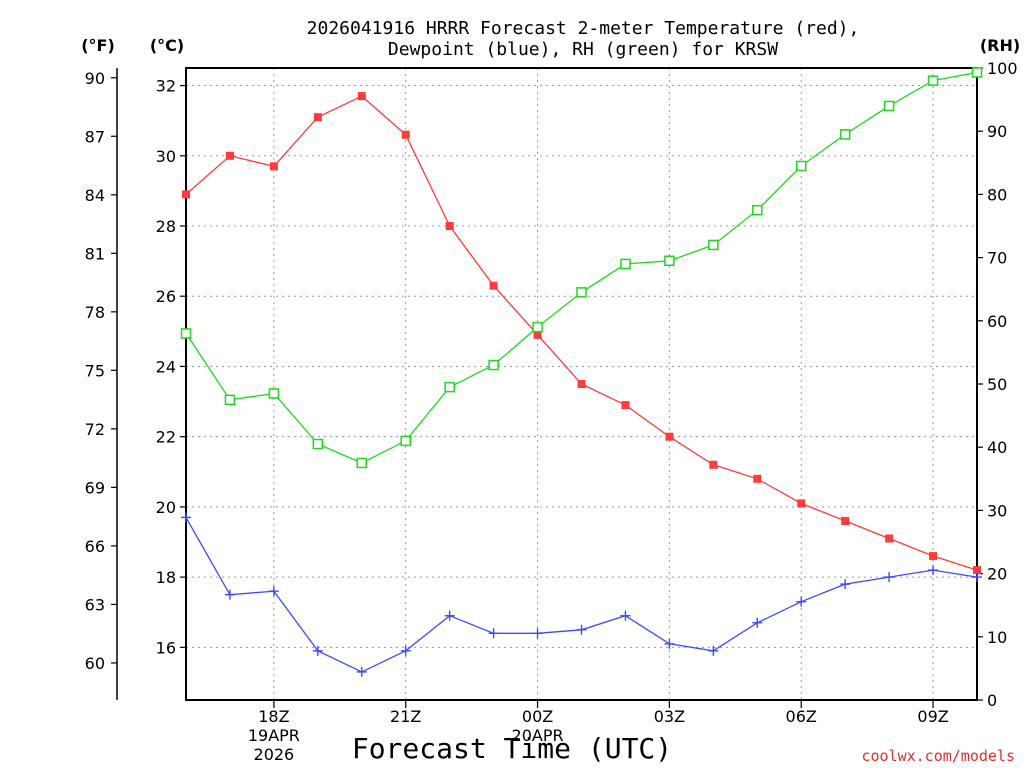 The width and height of the screenshot is (1024, 768). Describe the element at coordinates (801, 716) in the screenshot. I see `x-tick-label: 06Z` at that location.